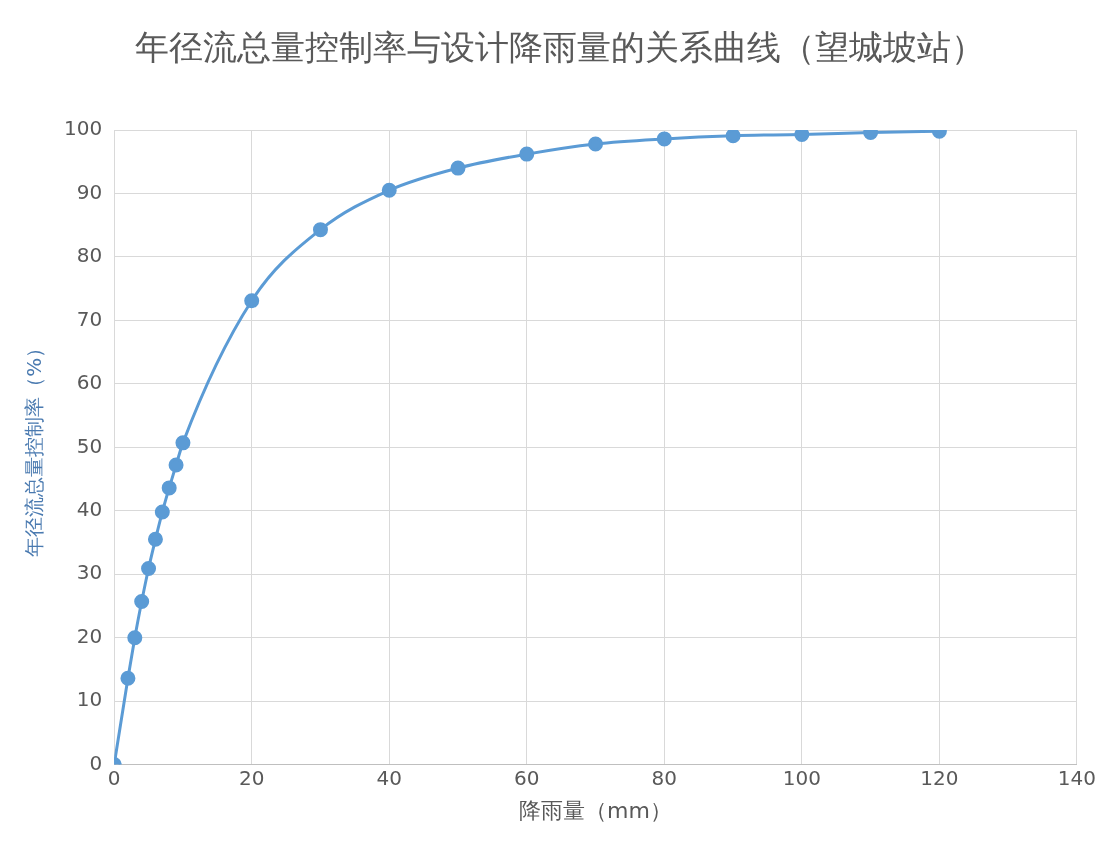 The height and width of the screenshot is (849, 1099). Describe the element at coordinates (89, 382) in the screenshot. I see `y-tick-label: 60` at that location.